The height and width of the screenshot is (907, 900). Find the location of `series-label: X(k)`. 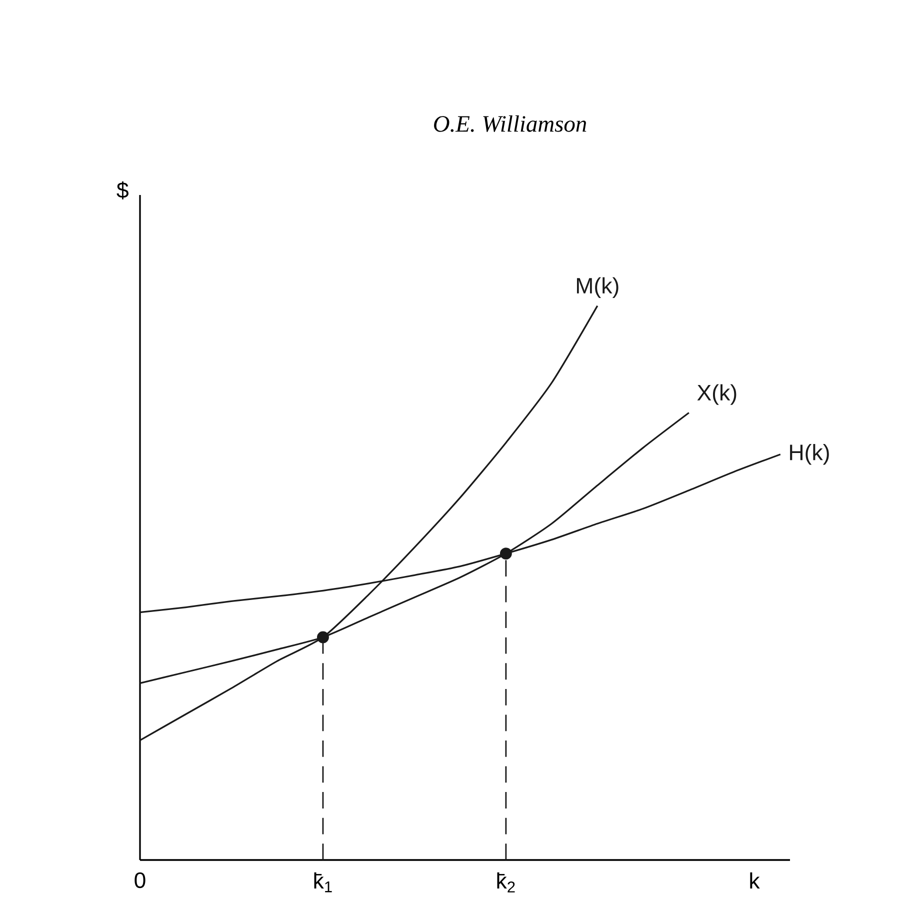

series-label: X(k) is located at coordinates (716, 394).